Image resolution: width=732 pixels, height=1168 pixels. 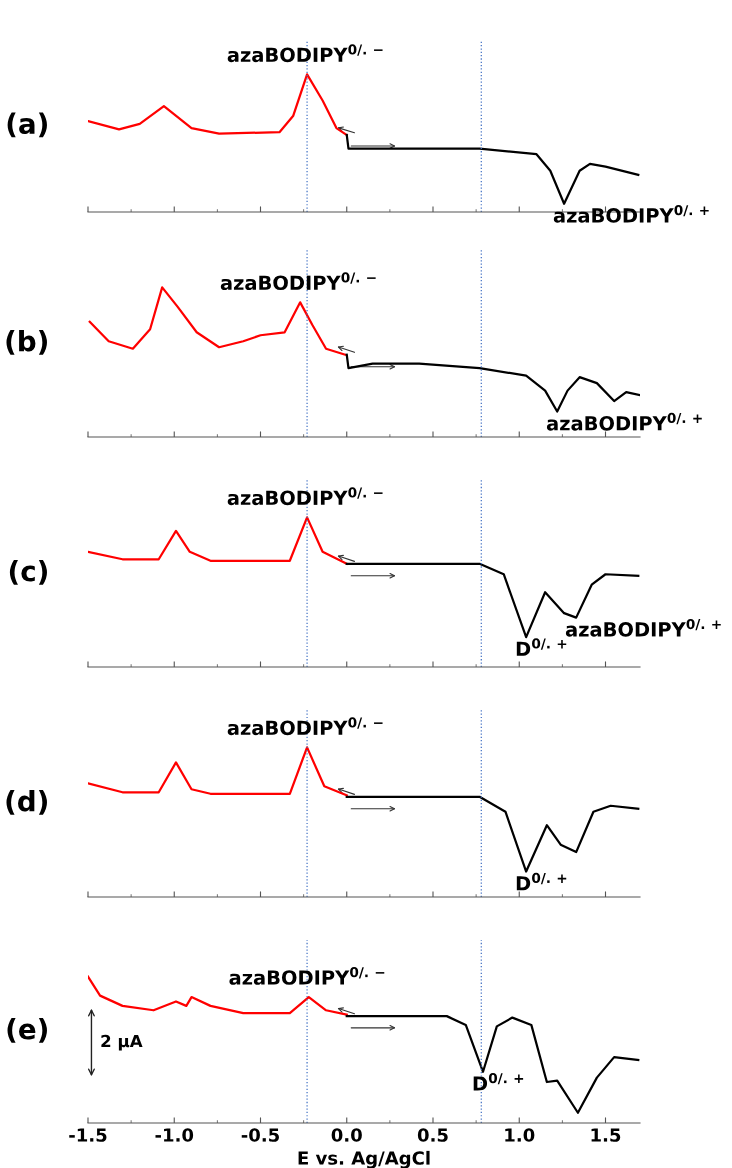 I want to click on text: (e), so click(x=27, y=1030).